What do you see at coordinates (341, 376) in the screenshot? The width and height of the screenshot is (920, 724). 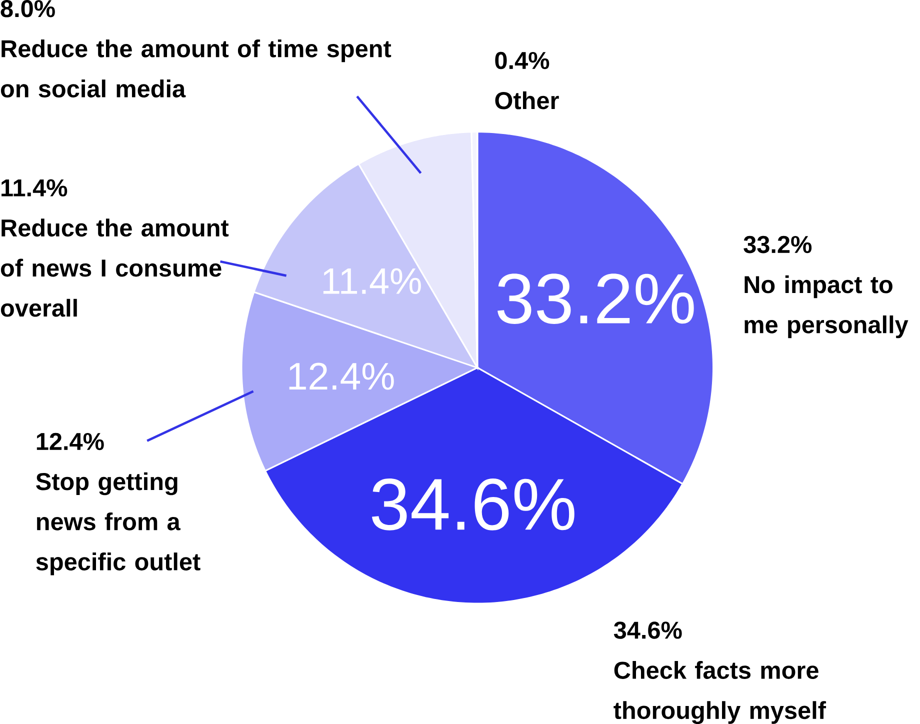 I see `data-label: 12.4%` at bounding box center [341, 376].